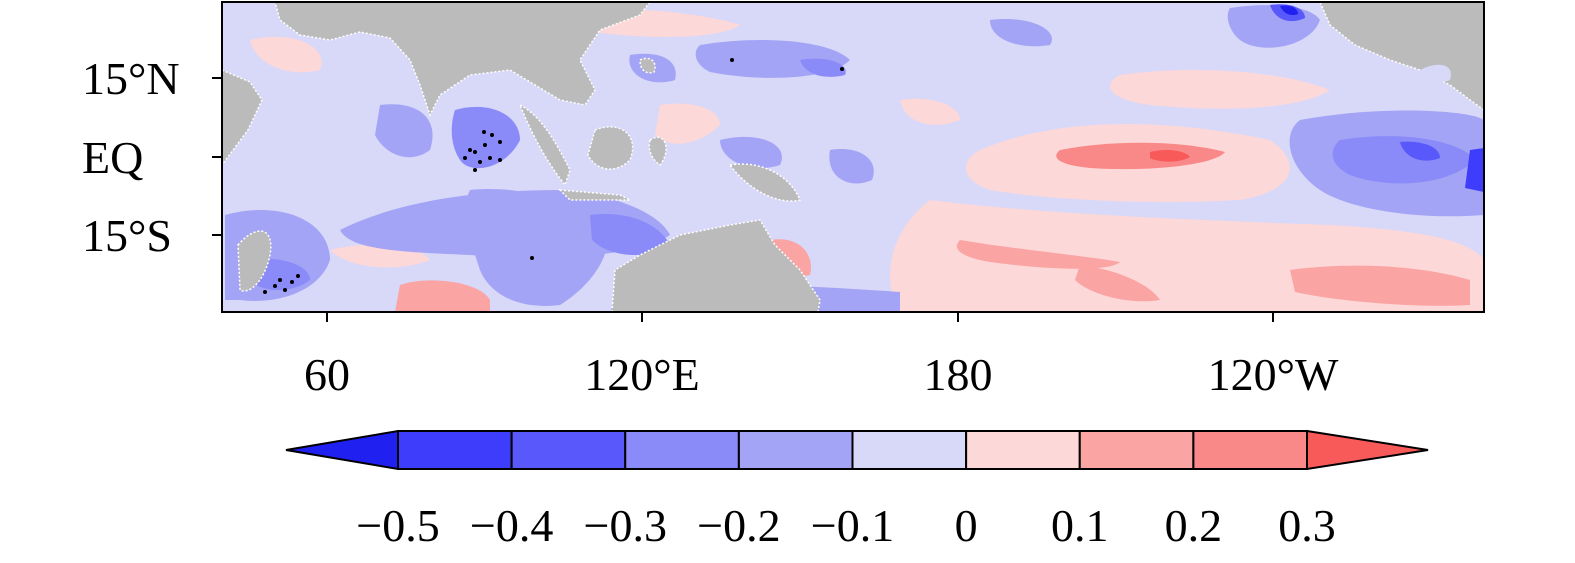 The image size is (1575, 563). I want to click on colorbar-tick-label: 0.3, so click(1307, 525).